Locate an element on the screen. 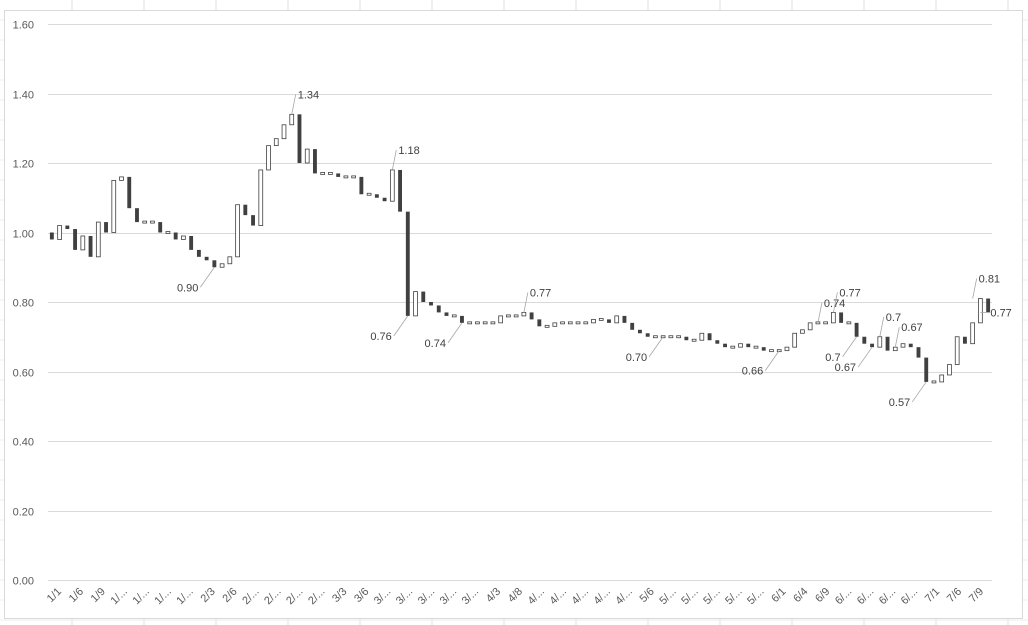 Image resolution: width=1028 pixels, height=625 pixels. y-tick-label: 0.80 is located at coordinates (23, 304).